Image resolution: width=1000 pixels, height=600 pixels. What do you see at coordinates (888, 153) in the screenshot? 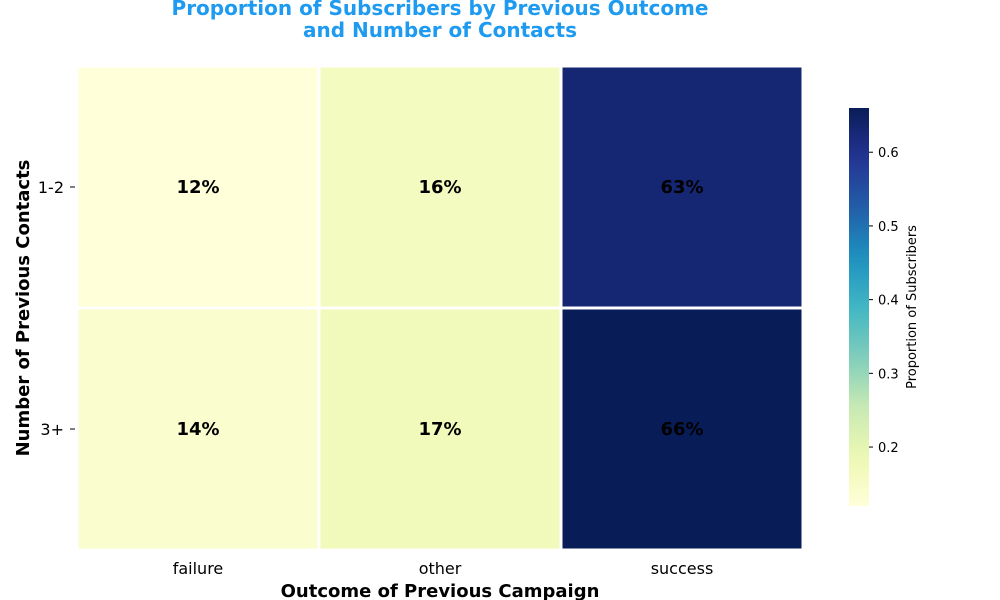
I see `colorbar-tick-label: 0.6` at bounding box center [888, 153].